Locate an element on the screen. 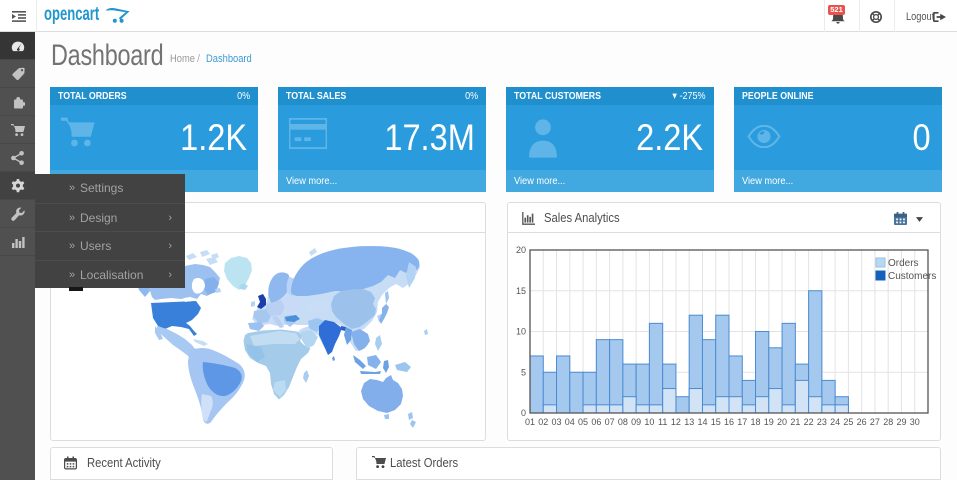  svg-text: 5 is located at coordinates (523, 372).